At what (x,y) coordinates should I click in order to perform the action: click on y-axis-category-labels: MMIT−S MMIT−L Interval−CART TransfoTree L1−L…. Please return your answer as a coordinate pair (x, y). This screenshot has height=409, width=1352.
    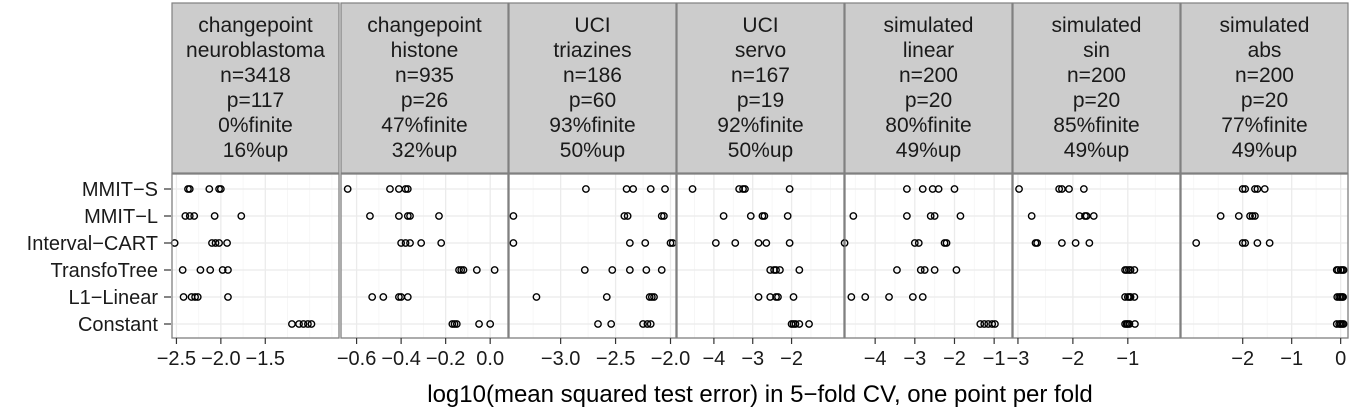
    Looking at the image, I should click on (99, 257).